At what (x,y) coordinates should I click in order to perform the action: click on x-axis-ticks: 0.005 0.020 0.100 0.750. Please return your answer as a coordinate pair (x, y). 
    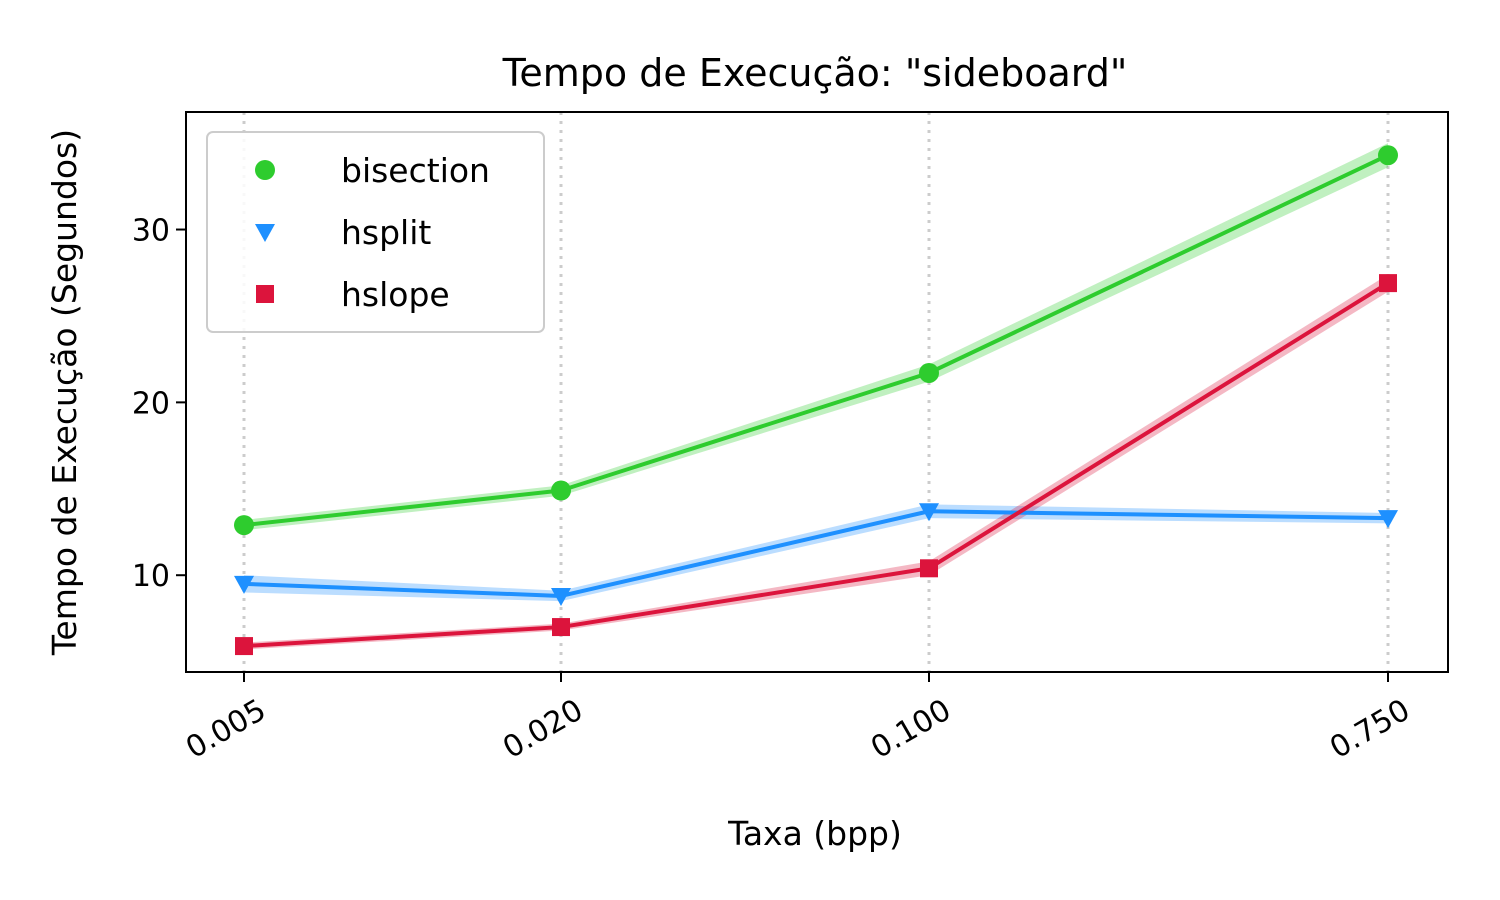
    Looking at the image, I should click on (798, 719).